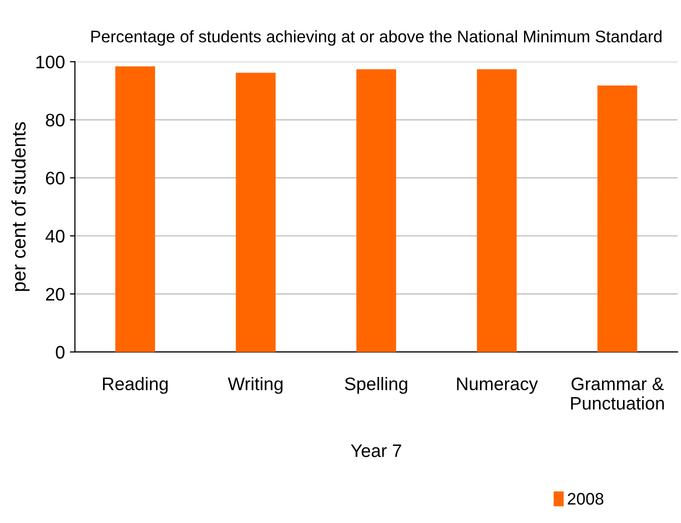 This screenshot has width=681, height=523. Describe the element at coordinates (50, 62) in the screenshot. I see `y-tick-label: 100` at that location.